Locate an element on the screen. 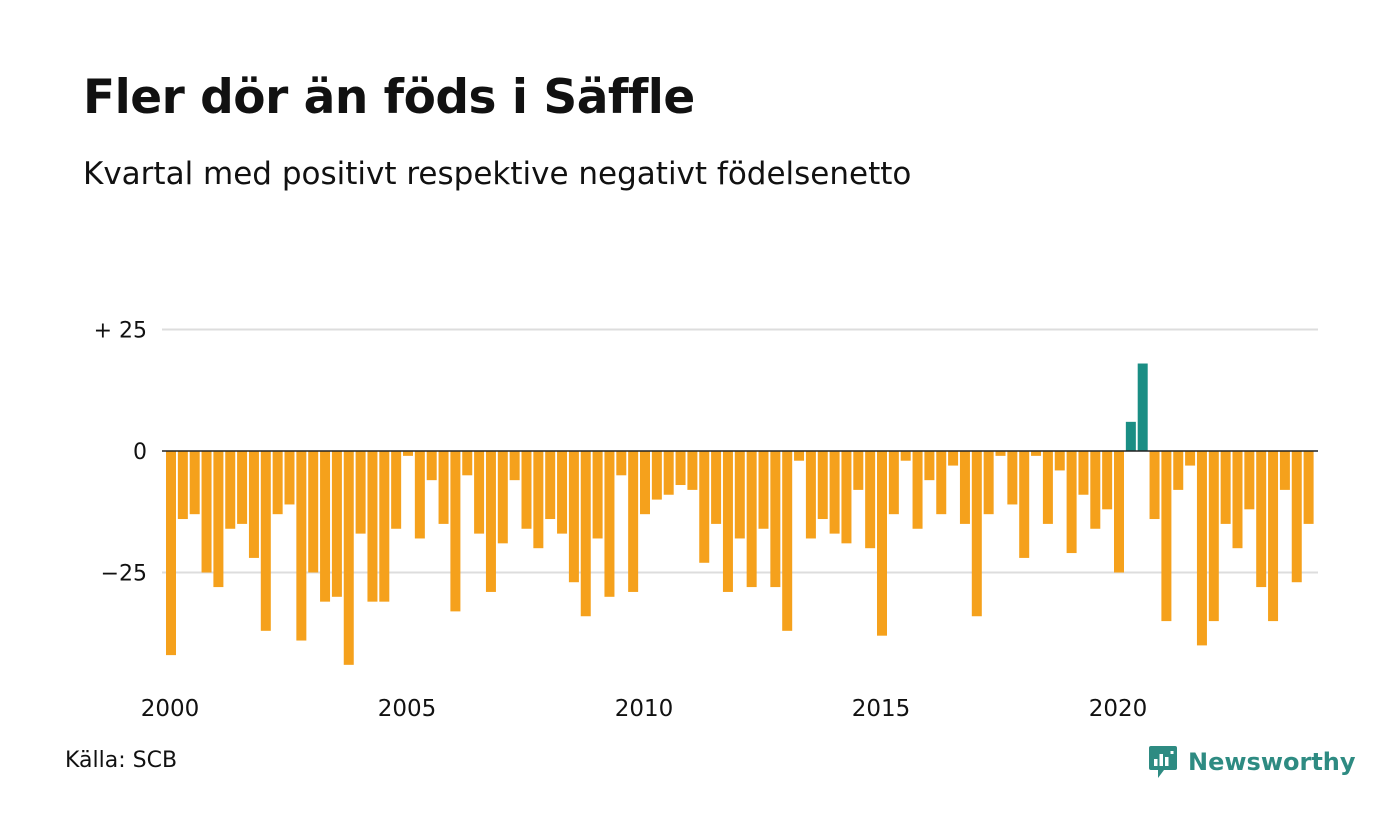 This screenshot has height=840, width=1400. y-tick-label: 0 is located at coordinates (140, 452).